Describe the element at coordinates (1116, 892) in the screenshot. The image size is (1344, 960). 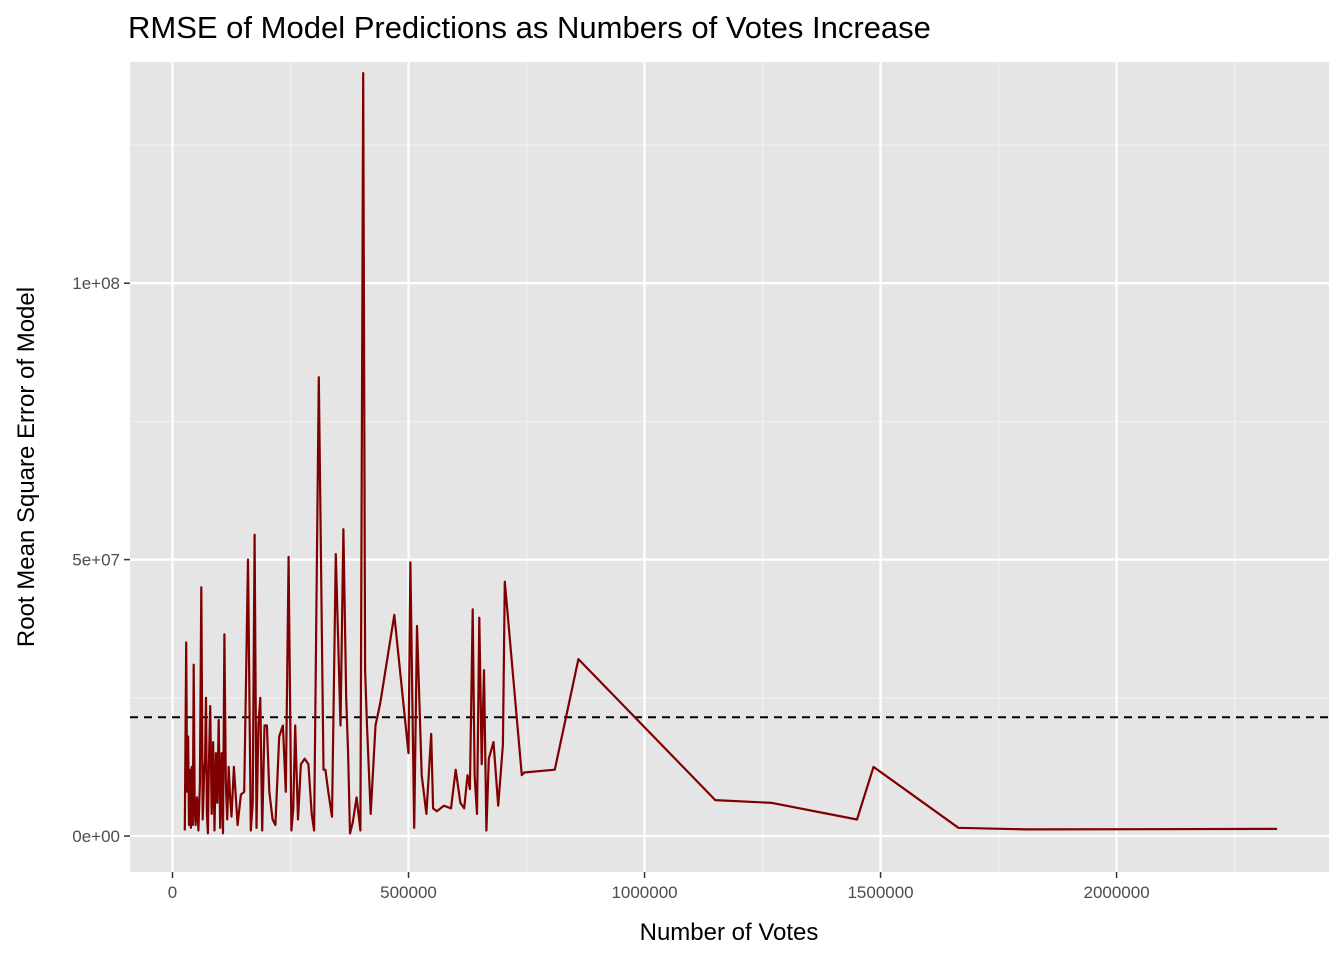
I see `x-tick-label: 2000000` at that location.